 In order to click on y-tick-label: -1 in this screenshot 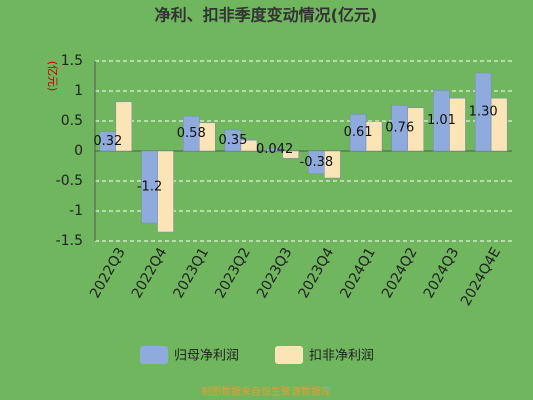, I will do `click(76, 211)`.